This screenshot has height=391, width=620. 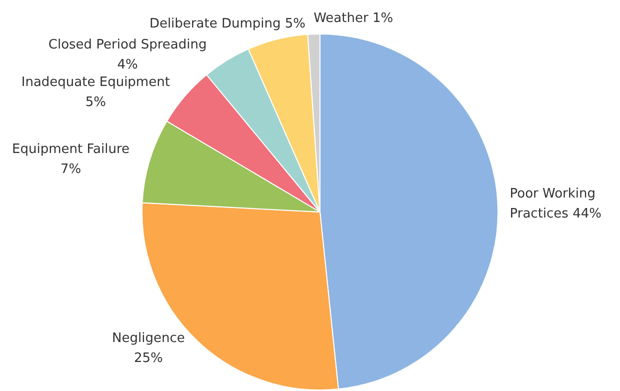 I want to click on slice-label: Weather 1%, so click(x=354, y=18).